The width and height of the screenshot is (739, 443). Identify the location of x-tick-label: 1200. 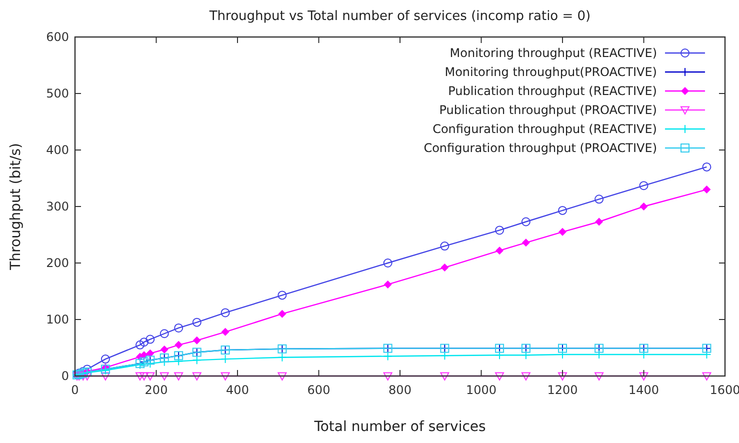
(562, 390).